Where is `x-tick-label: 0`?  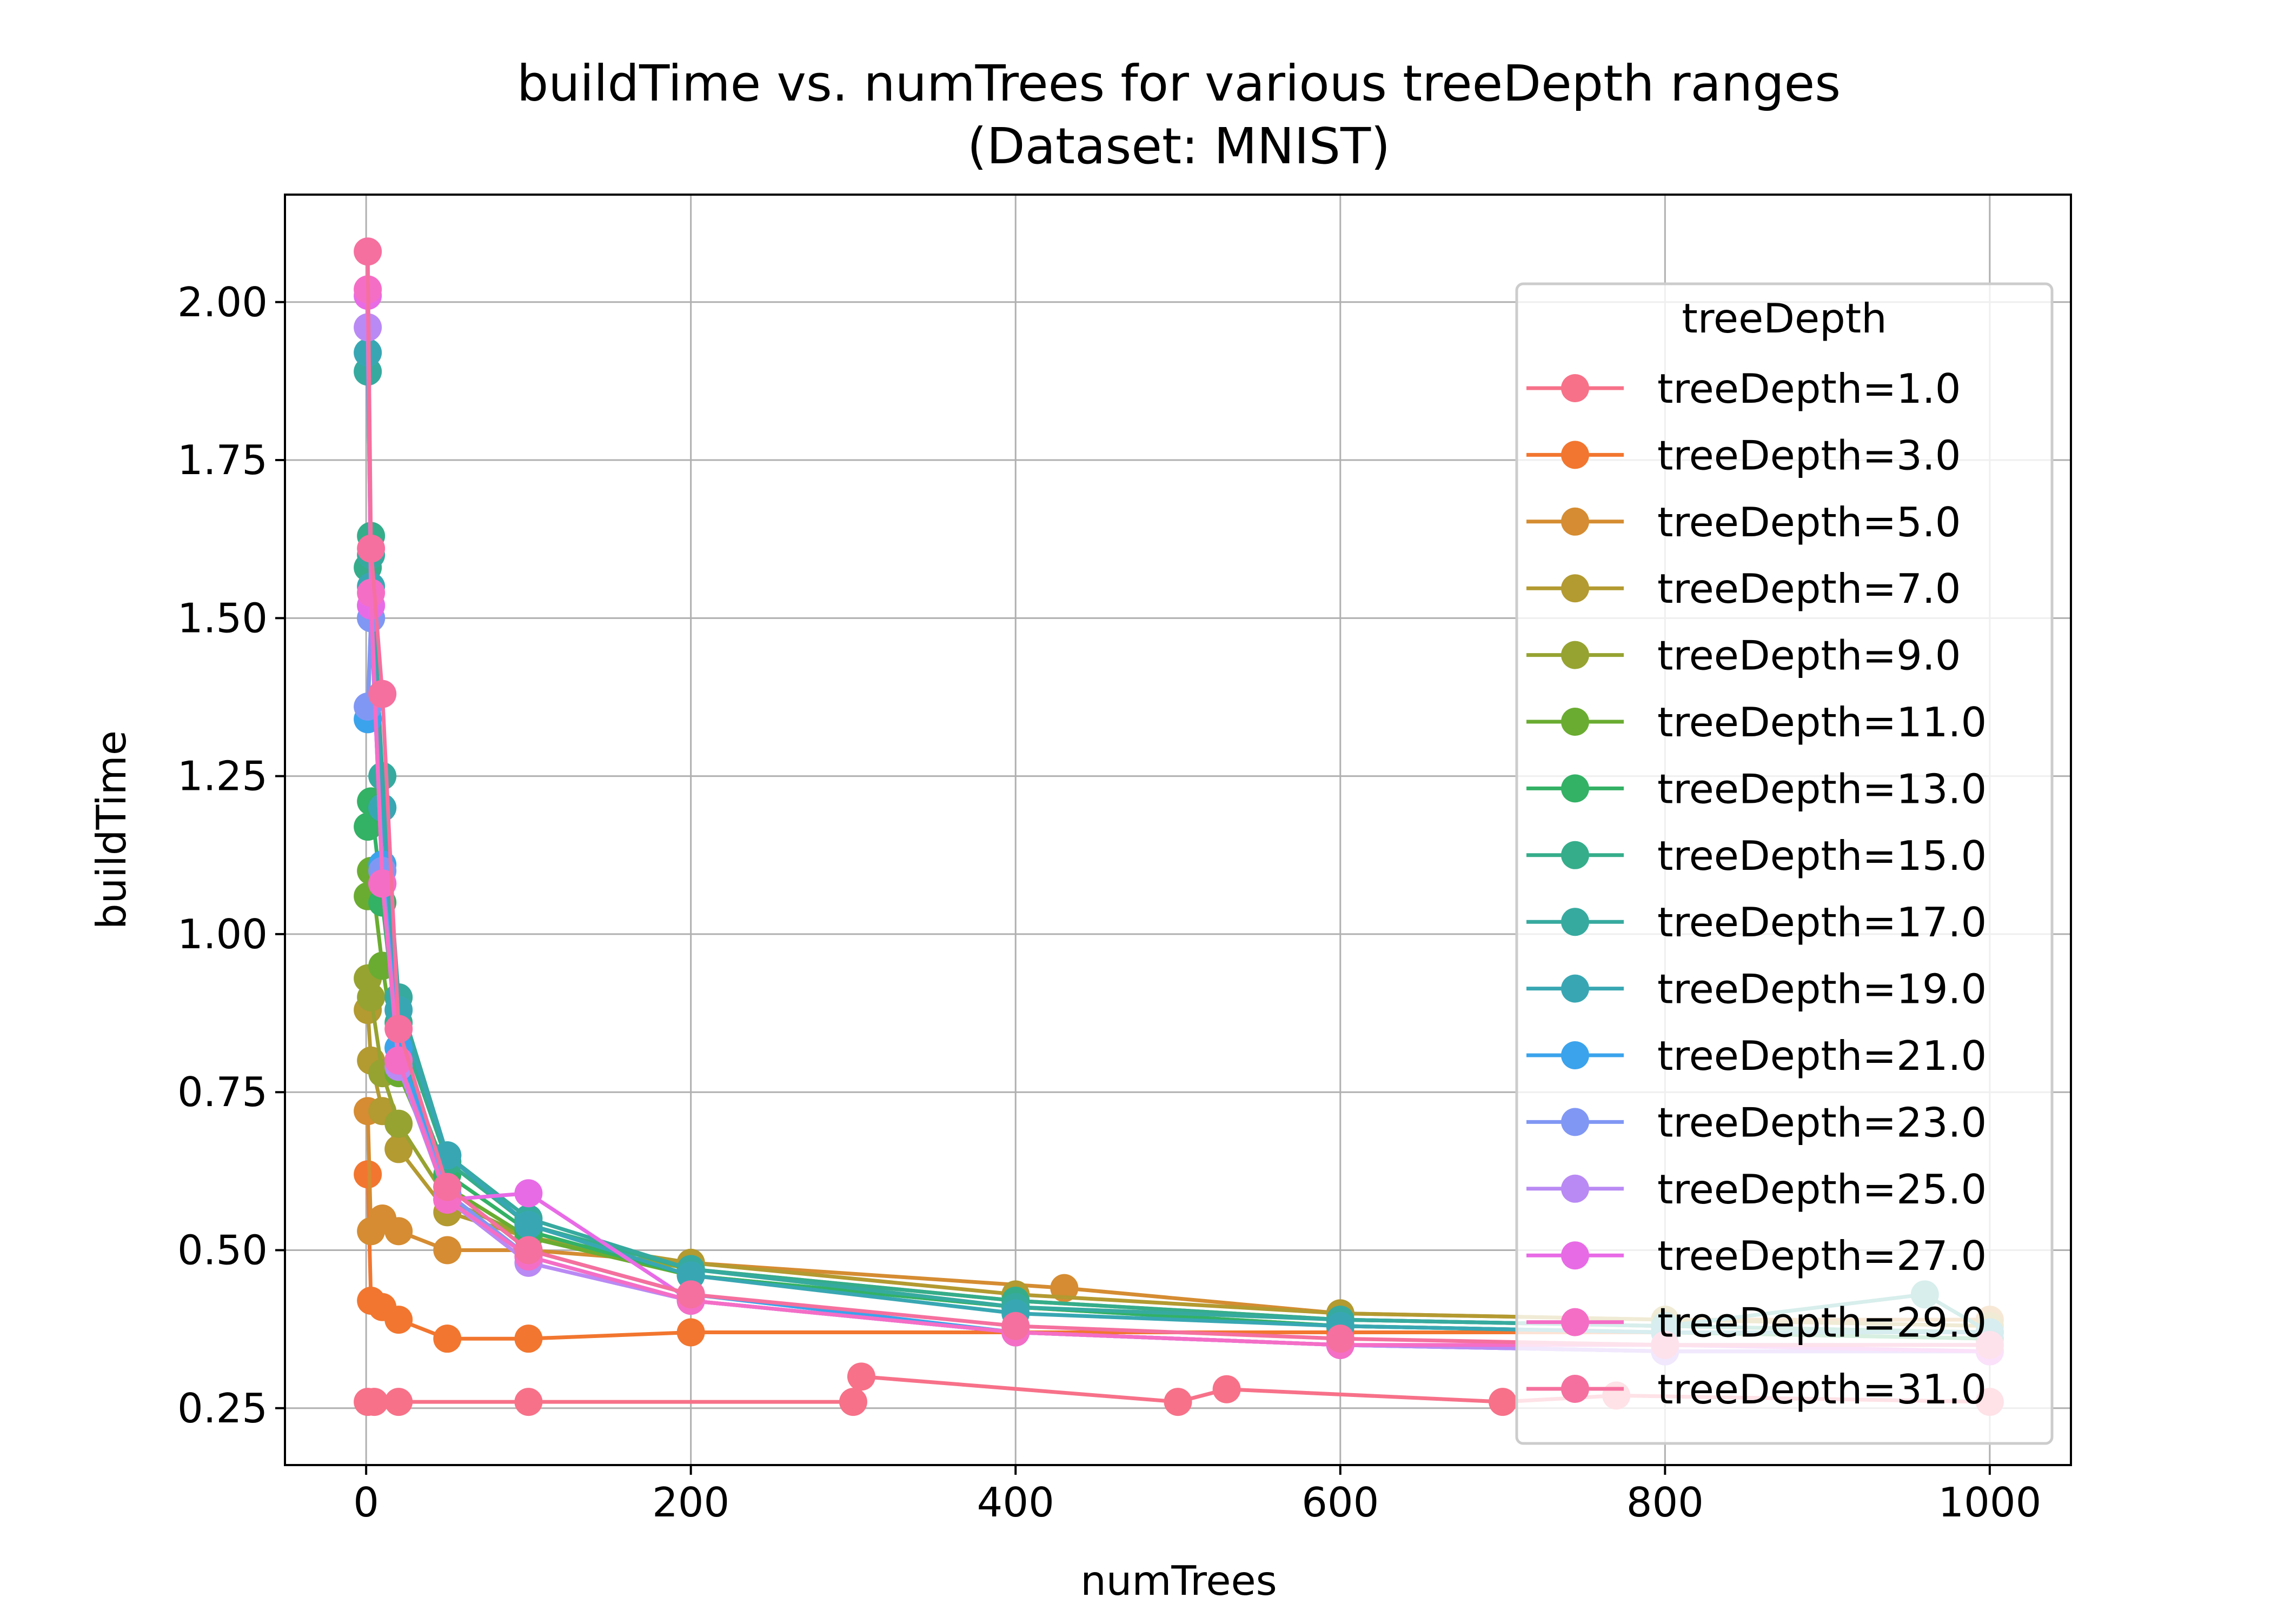
x-tick-label: 0 is located at coordinates (366, 1502).